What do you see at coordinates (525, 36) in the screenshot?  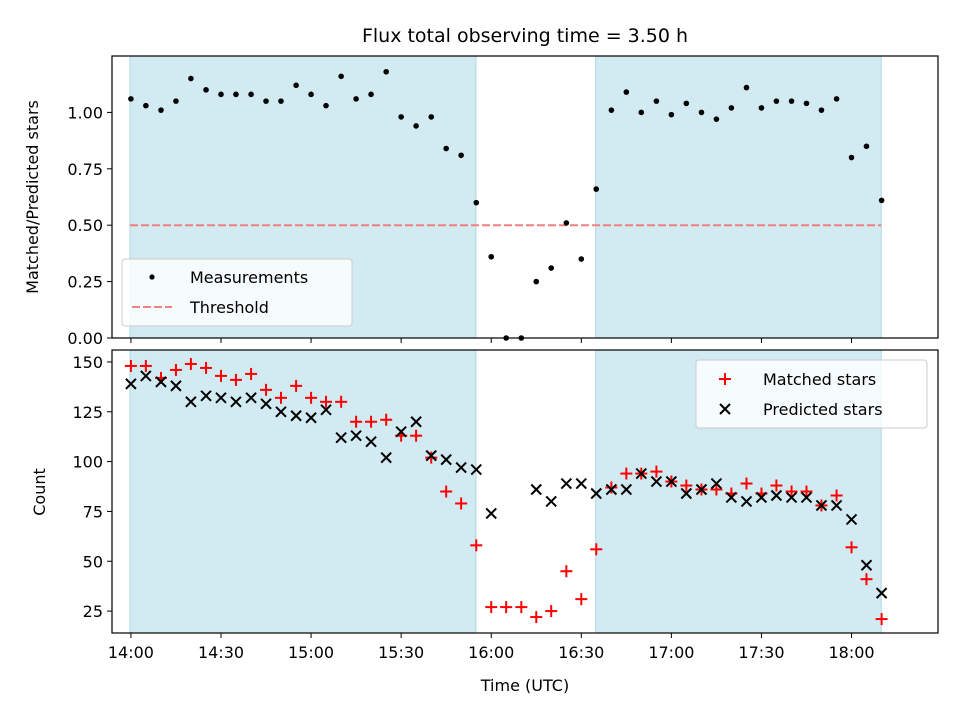 I see `chart-title: Flux total observing time = 3.50 h` at bounding box center [525, 36].